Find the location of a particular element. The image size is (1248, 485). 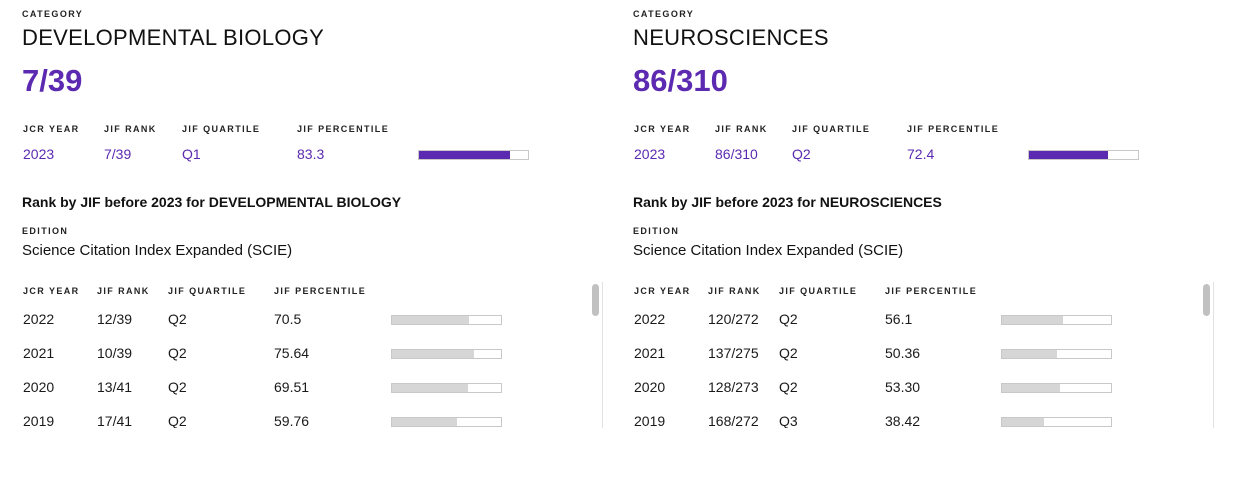

category-rank: 86/310 is located at coordinates (680, 80).